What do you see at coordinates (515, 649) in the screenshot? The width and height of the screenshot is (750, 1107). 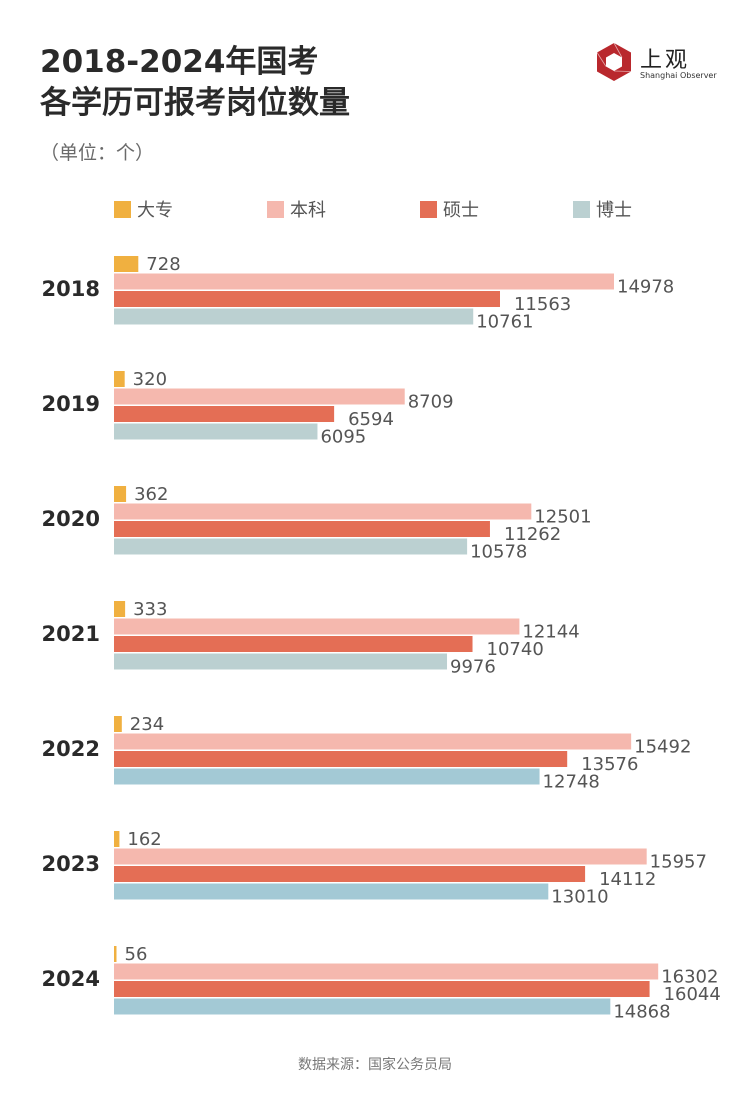 I see `data-label: 10740` at bounding box center [515, 649].